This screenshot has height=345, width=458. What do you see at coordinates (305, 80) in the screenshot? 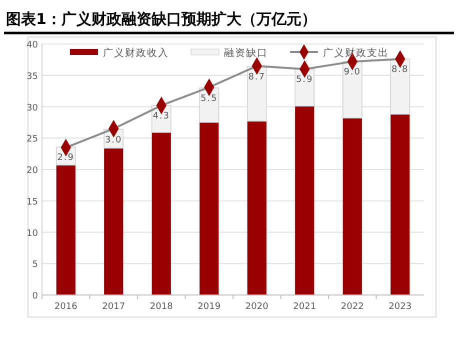
I see `data-label: 5.9` at bounding box center [305, 80].